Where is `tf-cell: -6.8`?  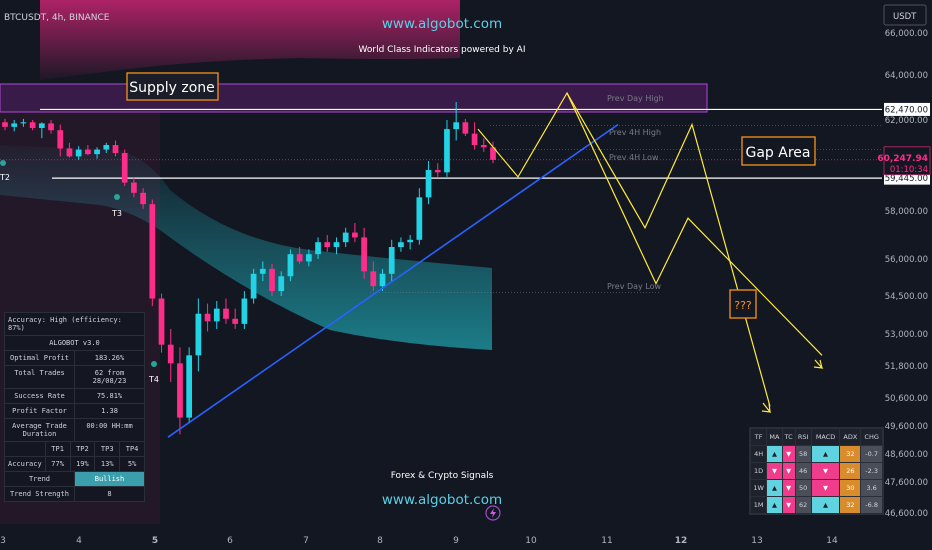
tf-cell: -6.8 is located at coordinates (871, 505).